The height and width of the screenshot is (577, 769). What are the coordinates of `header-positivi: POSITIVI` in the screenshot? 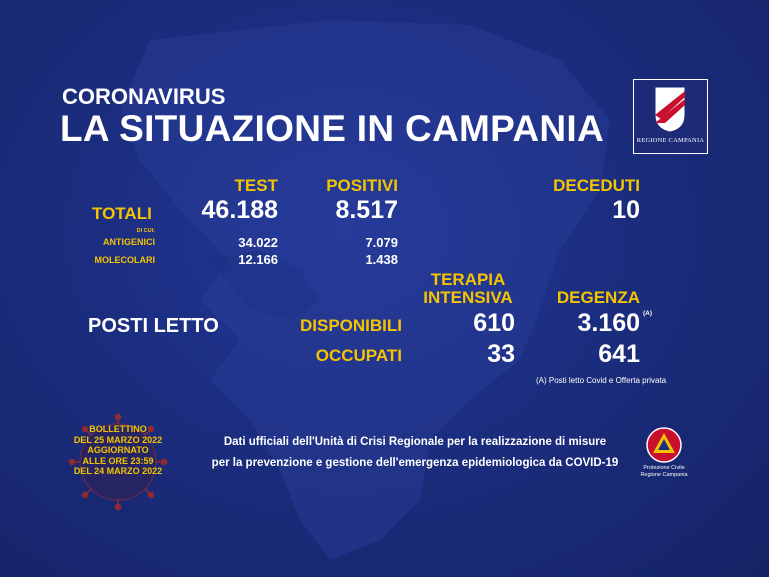 It's located at (362, 185).